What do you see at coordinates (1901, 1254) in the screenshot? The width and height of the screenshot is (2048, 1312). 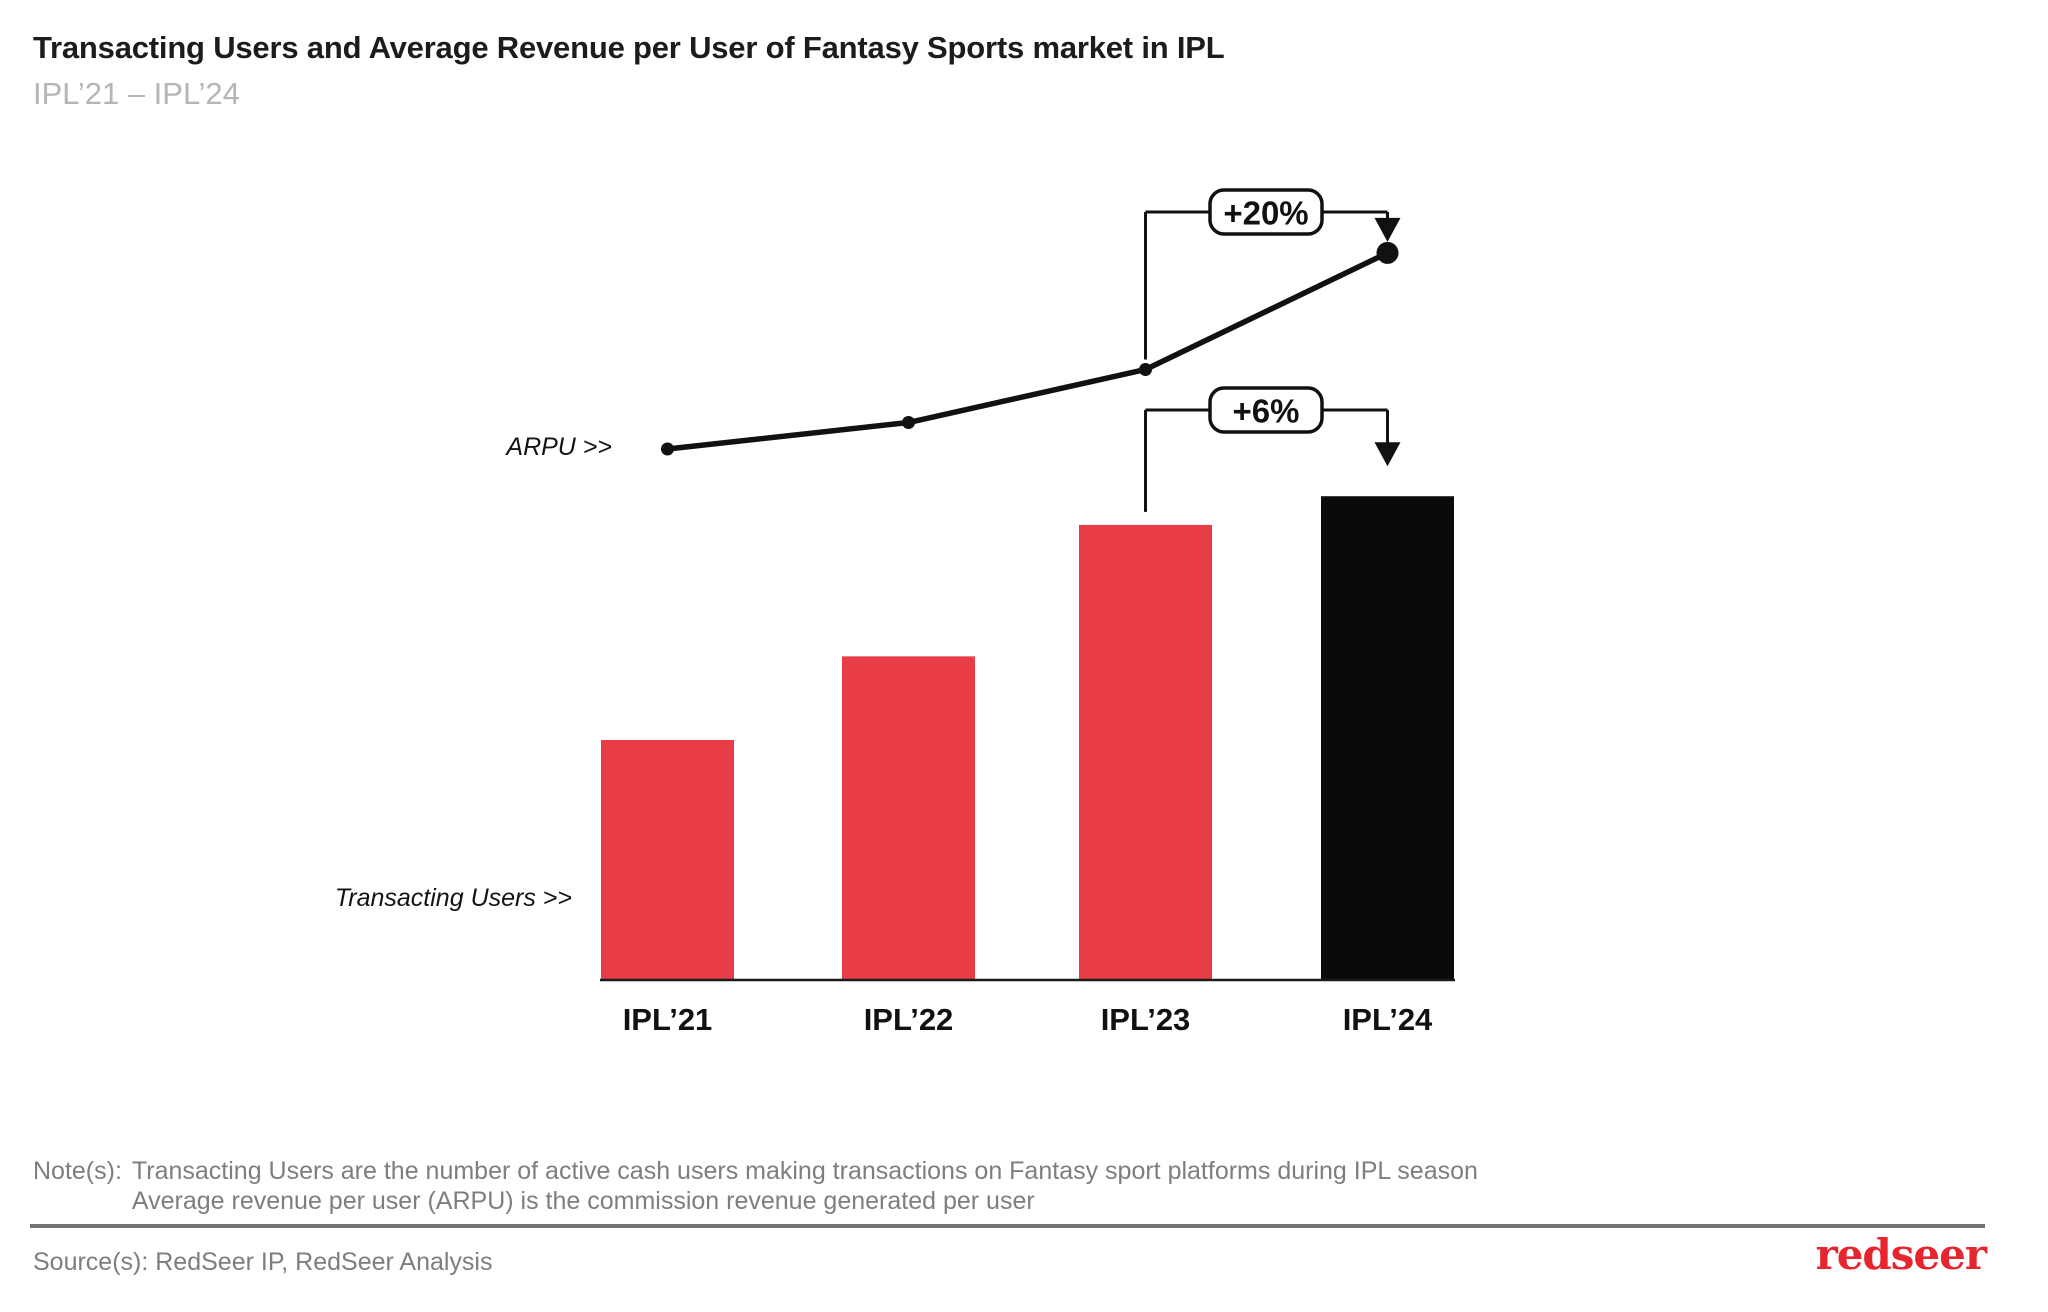 I see `redseer-logo: redseer` at bounding box center [1901, 1254].